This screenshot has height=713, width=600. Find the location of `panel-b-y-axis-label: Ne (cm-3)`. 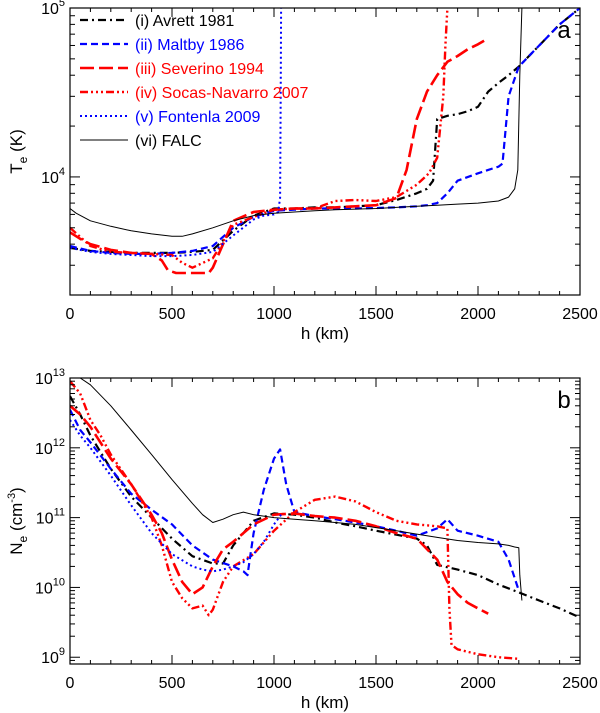

panel-b-y-axis-label: Ne (cm-3) is located at coordinates (18, 520).